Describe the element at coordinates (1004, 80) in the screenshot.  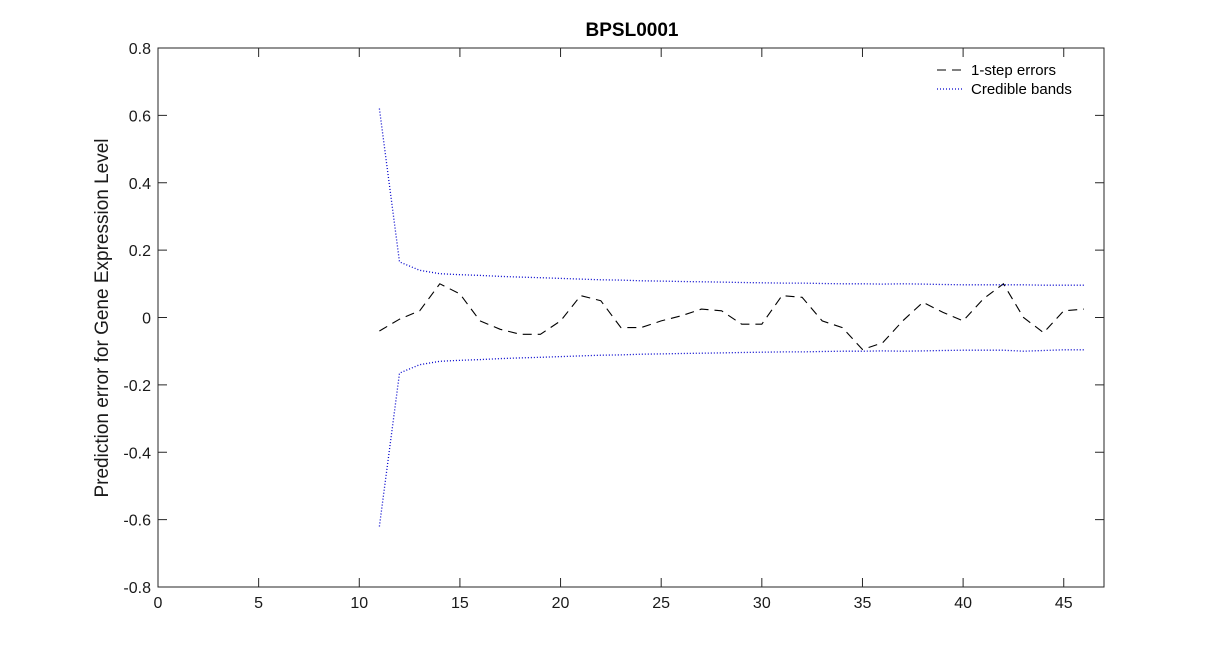
I see `legend: 1-step errors Credible bands` at that location.